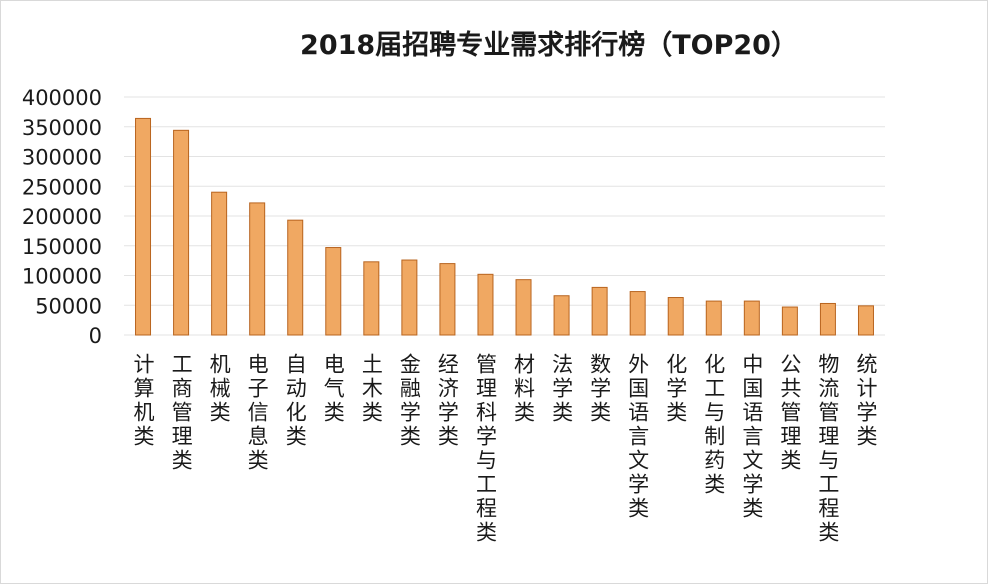 This screenshot has width=988, height=584. What do you see at coordinates (524, 389) in the screenshot?
I see `x-category-label: 材料类` at bounding box center [524, 389].